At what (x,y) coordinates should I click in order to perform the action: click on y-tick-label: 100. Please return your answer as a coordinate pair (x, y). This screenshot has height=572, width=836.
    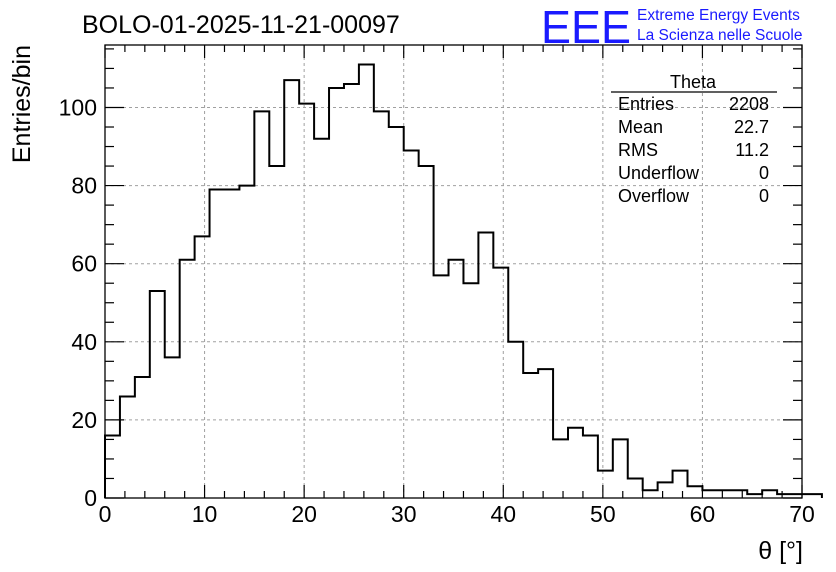
    Looking at the image, I should click on (78, 107).